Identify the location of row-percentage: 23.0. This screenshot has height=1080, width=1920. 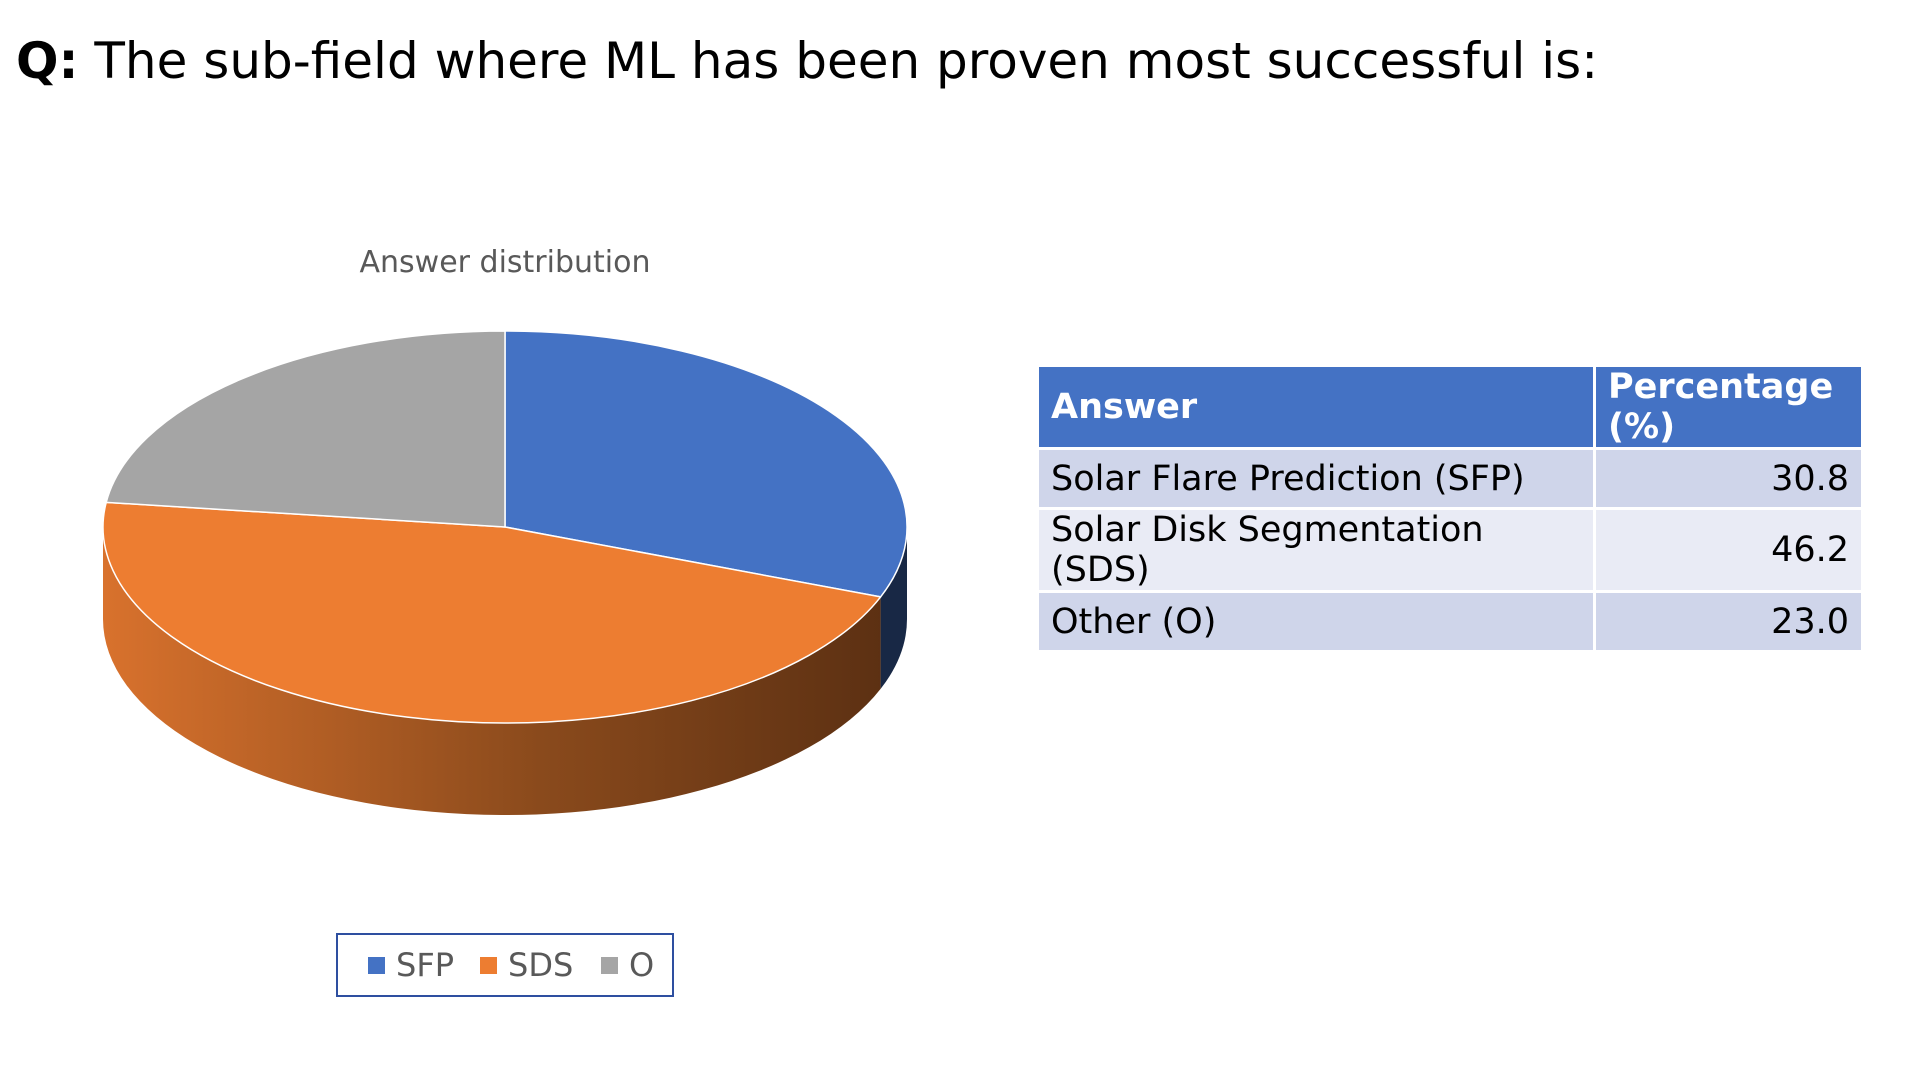
(1728, 621).